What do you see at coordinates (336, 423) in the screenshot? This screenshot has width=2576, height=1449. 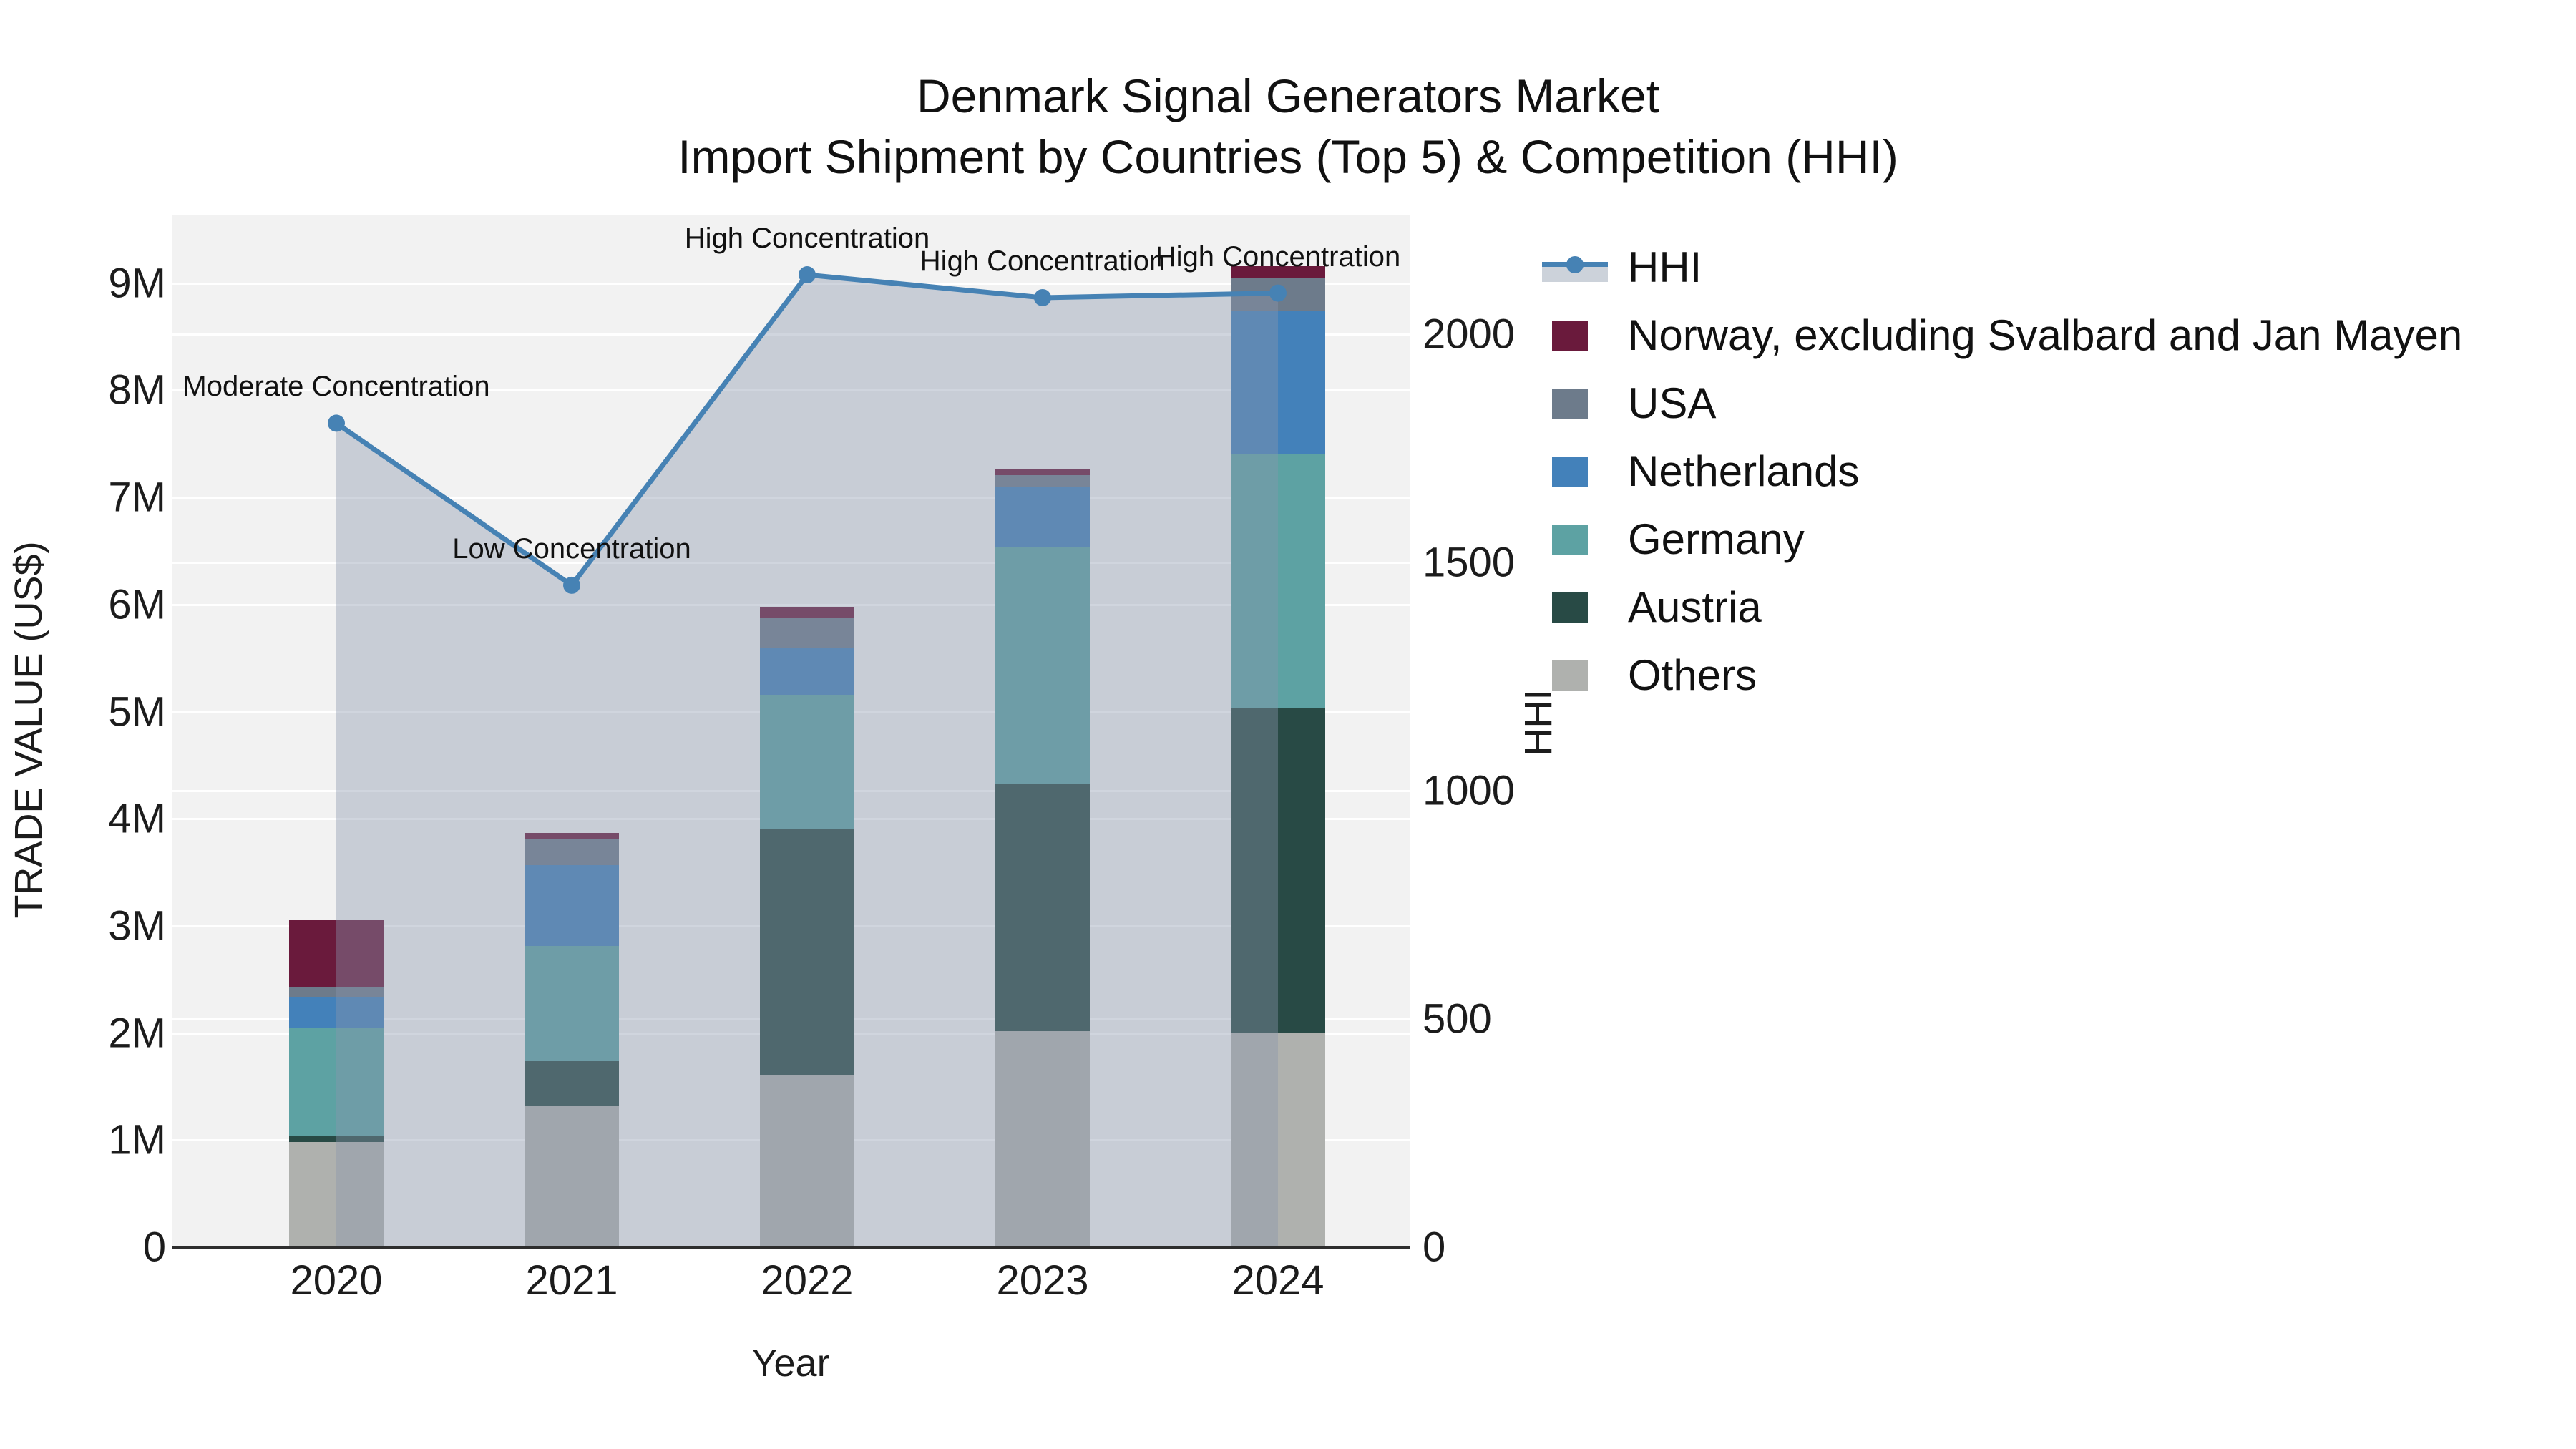 I see `hhi-marker-2020` at bounding box center [336, 423].